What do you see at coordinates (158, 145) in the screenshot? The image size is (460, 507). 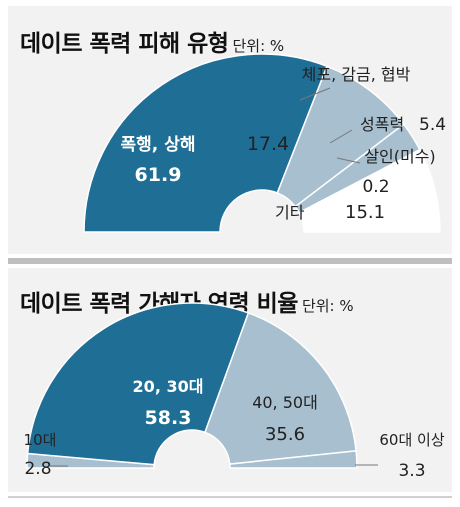 I see `slice-label-폭행-상해: 폭행, 상해` at bounding box center [158, 145].